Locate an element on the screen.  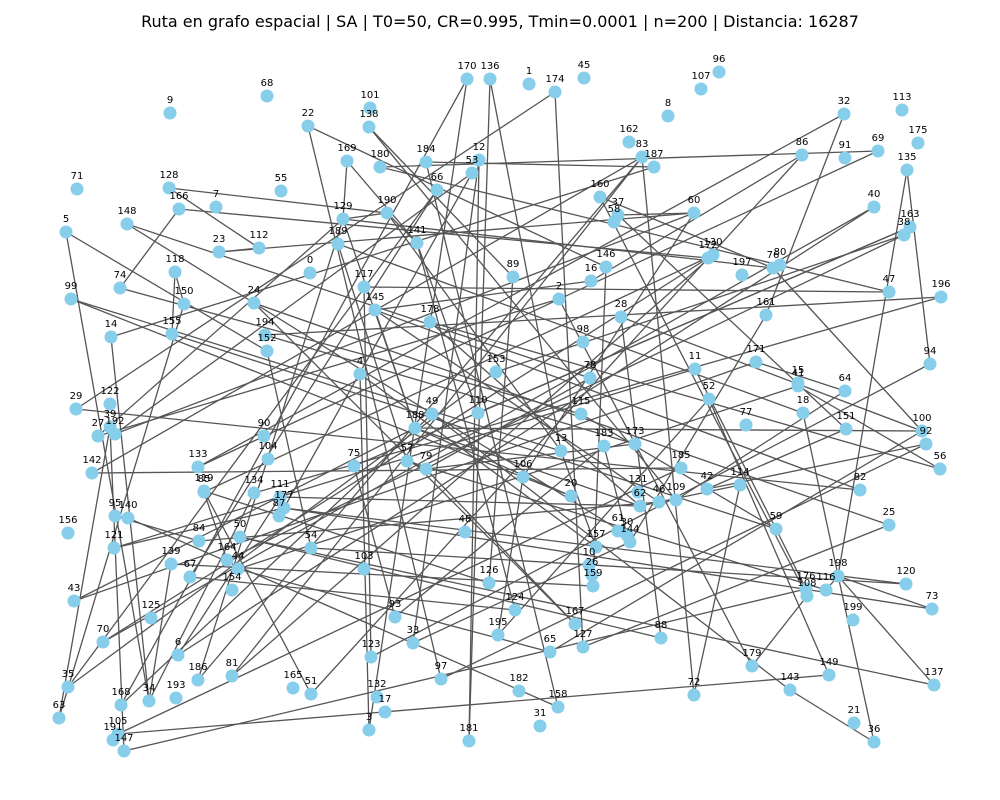
node-label: 92 is located at coordinates (926, 431).